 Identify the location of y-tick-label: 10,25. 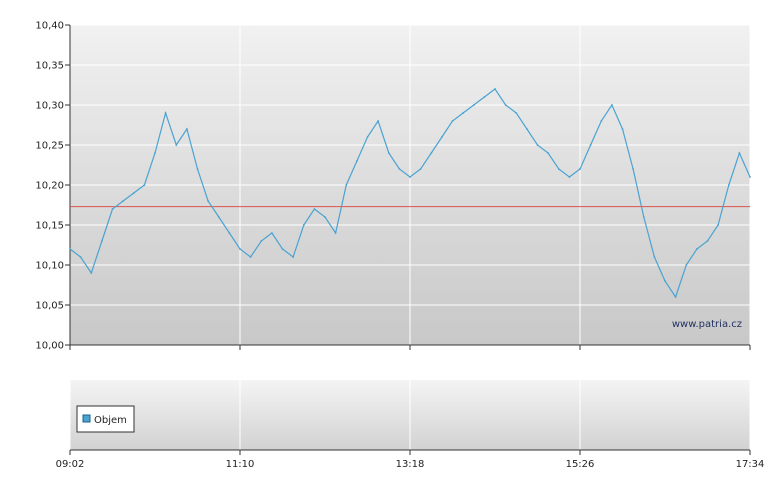
(49, 146).